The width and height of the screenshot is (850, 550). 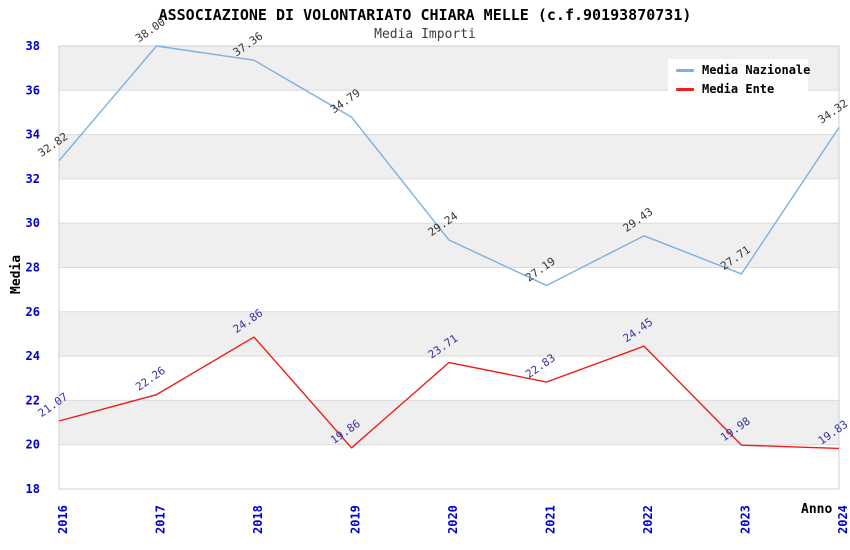 I want to click on legend-item-media-nazionale: Media Nazionale, so click(x=743, y=70).